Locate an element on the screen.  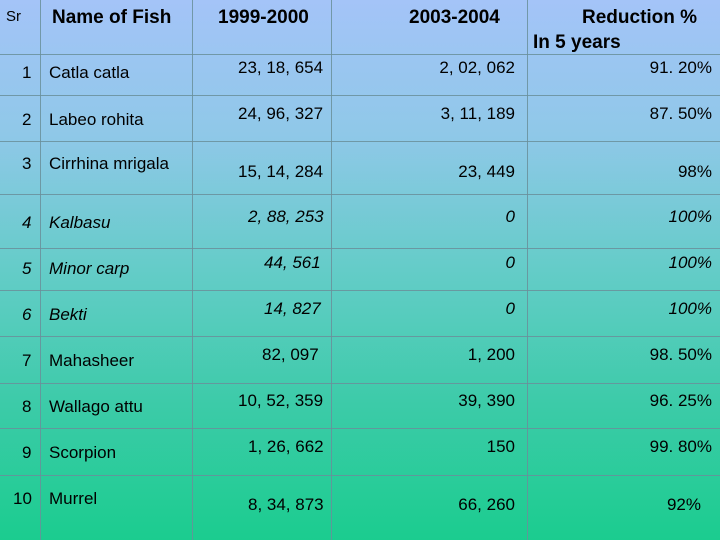
row-7-reduction: 98. 50% is located at coordinates (680, 354).